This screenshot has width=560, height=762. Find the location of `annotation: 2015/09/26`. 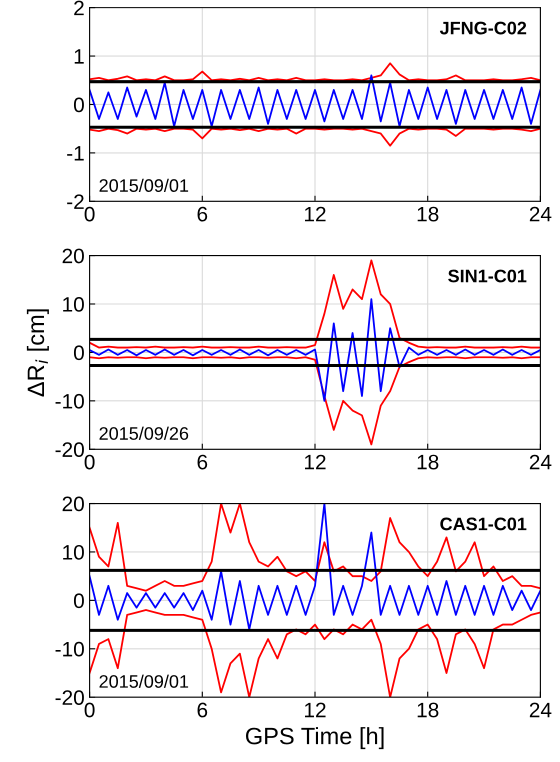

annotation: 2015/09/26 is located at coordinates (144, 433).